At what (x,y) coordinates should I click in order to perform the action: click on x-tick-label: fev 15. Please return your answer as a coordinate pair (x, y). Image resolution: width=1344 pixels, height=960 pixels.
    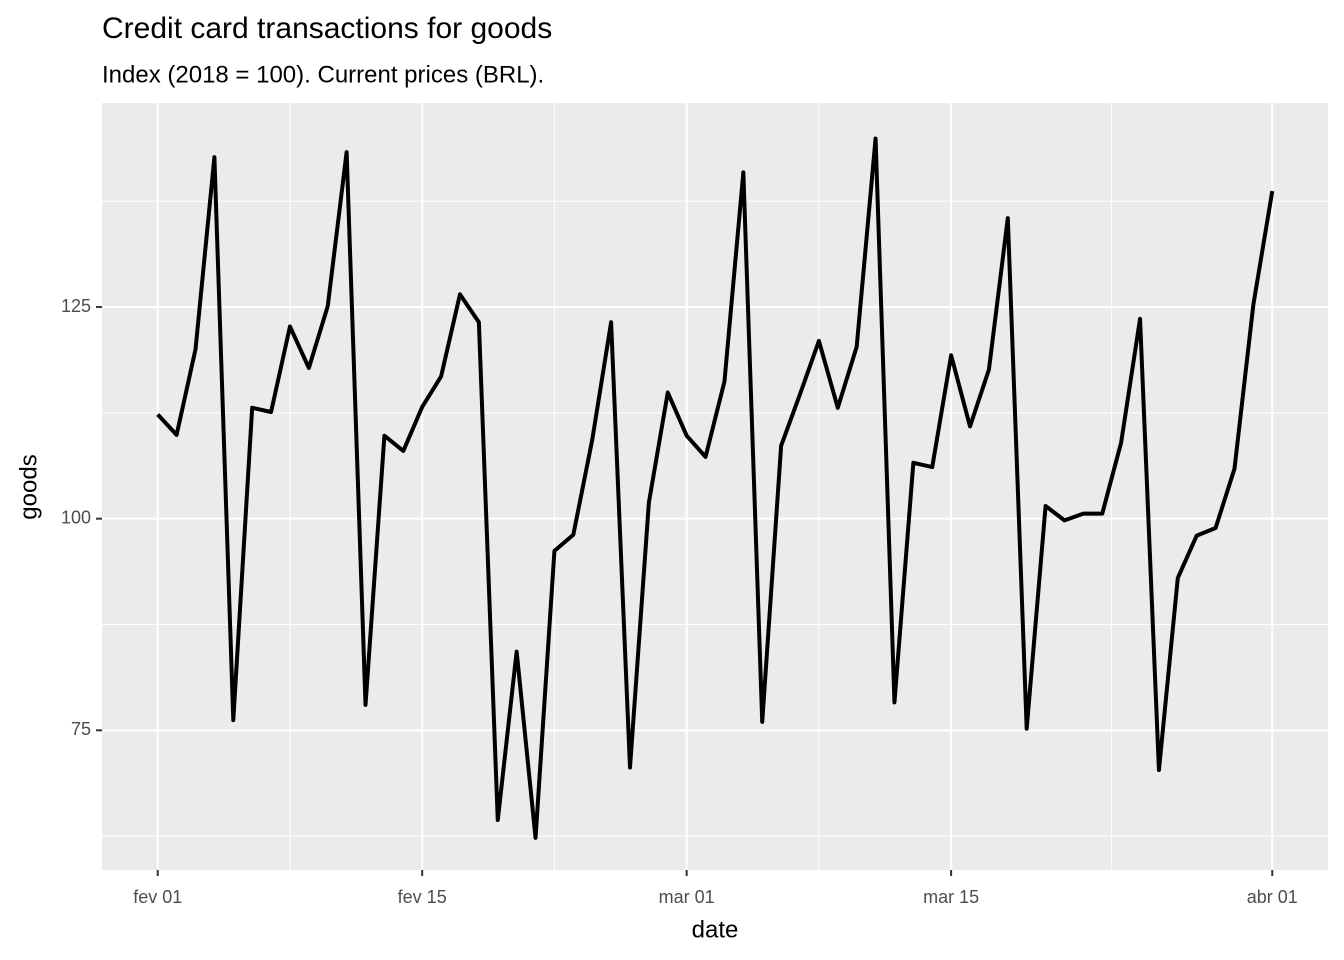
    Looking at the image, I should click on (422, 897).